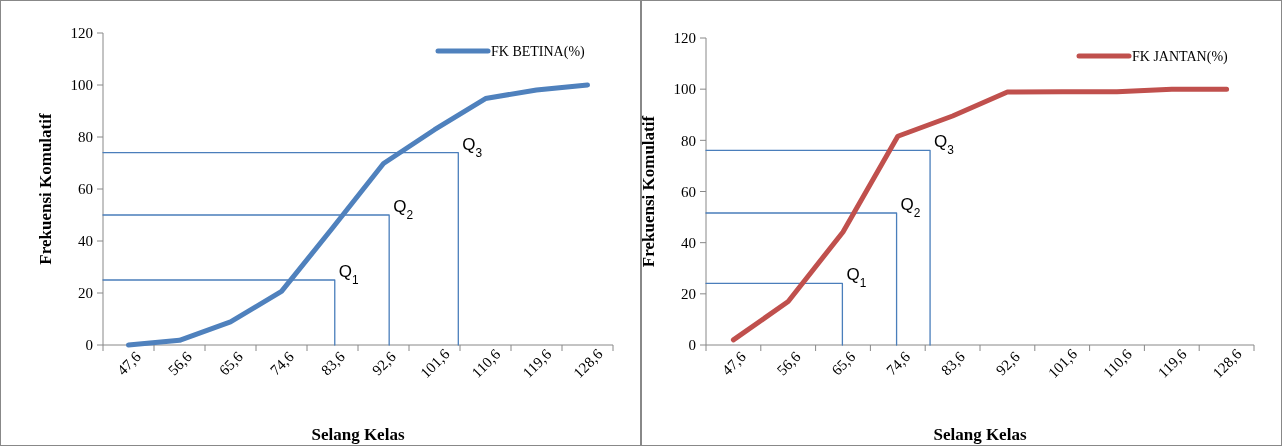 Image resolution: width=1282 pixels, height=446 pixels. What do you see at coordinates (538, 51) in the screenshot?
I see `legend-label: FK BETINA(%)` at bounding box center [538, 51].